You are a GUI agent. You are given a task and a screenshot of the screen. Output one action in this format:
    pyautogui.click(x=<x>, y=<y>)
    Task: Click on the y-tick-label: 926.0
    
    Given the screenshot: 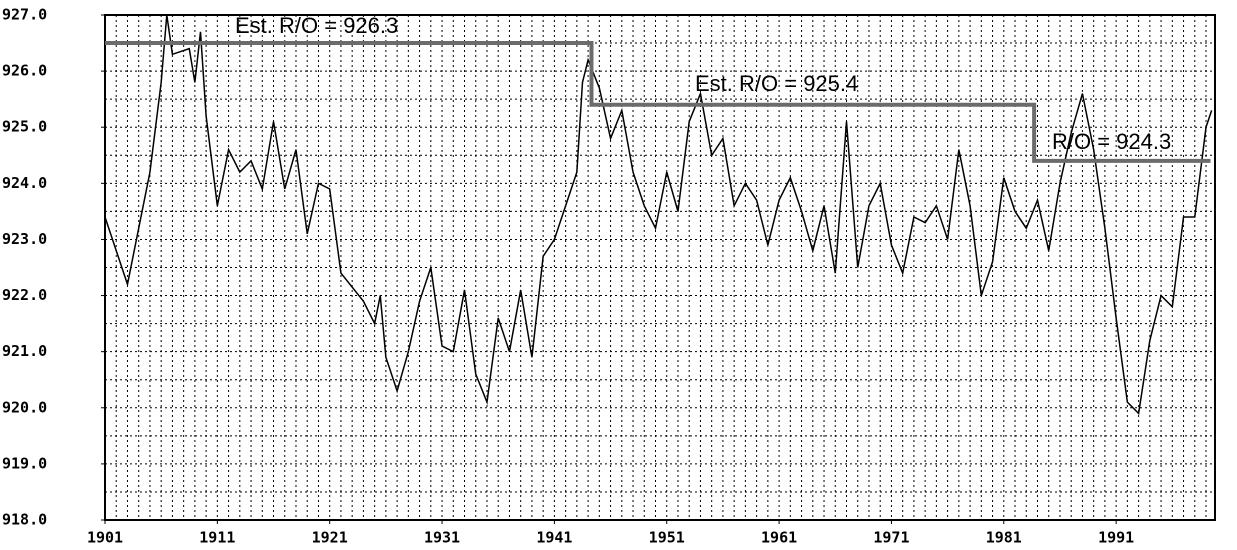 What is the action you would take?
    pyautogui.click(x=24, y=71)
    